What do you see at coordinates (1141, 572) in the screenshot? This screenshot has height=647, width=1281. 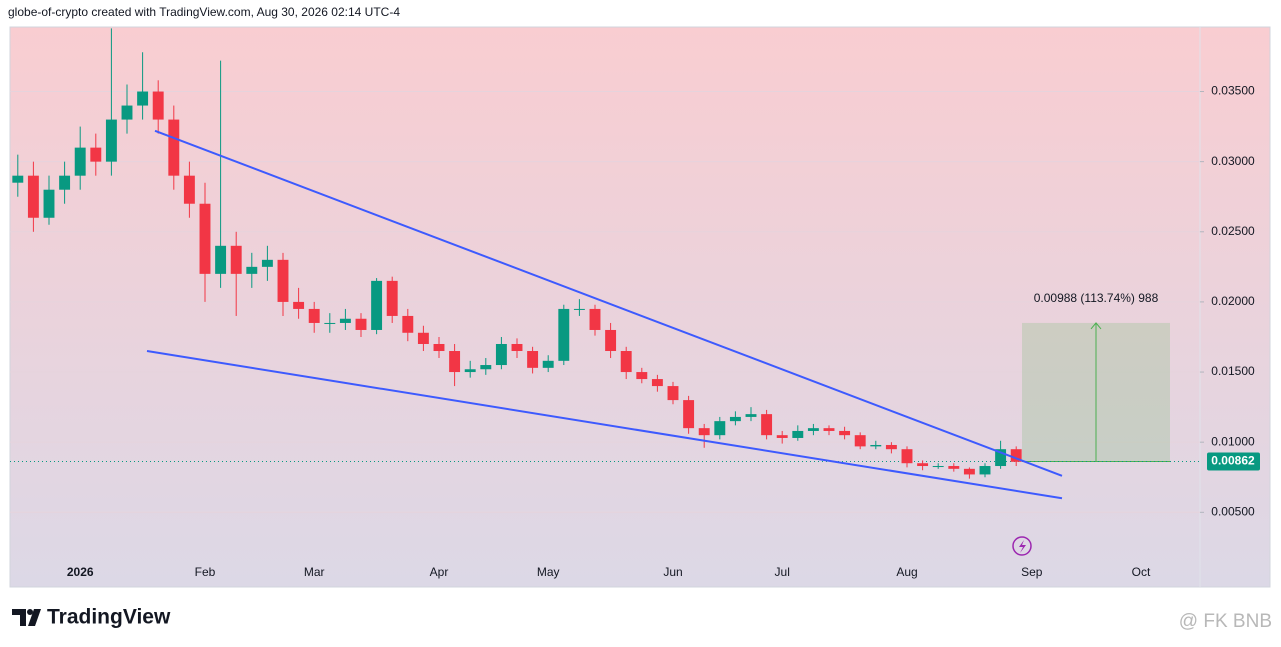 I see `x-tick-label: Oct` at bounding box center [1141, 572].